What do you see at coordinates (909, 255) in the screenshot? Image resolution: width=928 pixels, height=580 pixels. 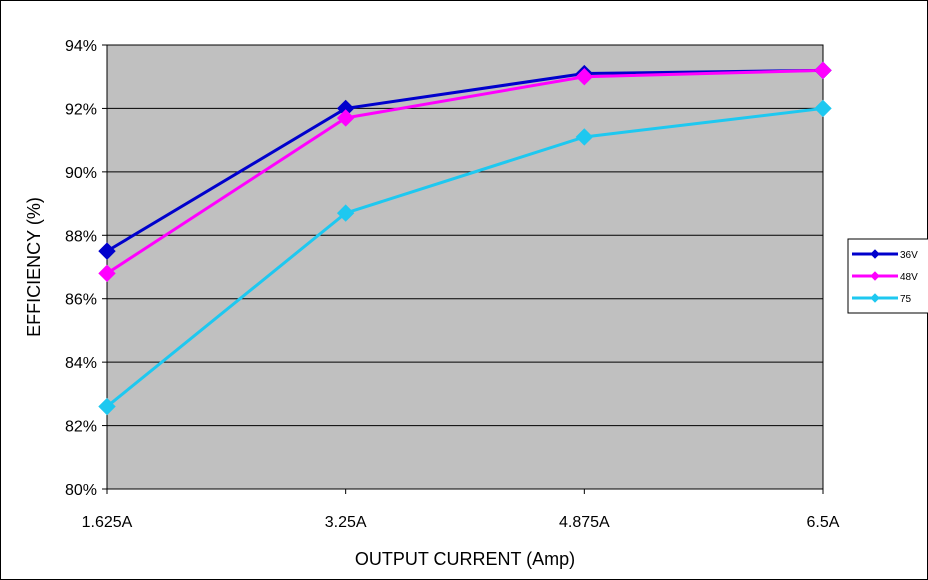 I see `legend-label: 36V` at bounding box center [909, 255].